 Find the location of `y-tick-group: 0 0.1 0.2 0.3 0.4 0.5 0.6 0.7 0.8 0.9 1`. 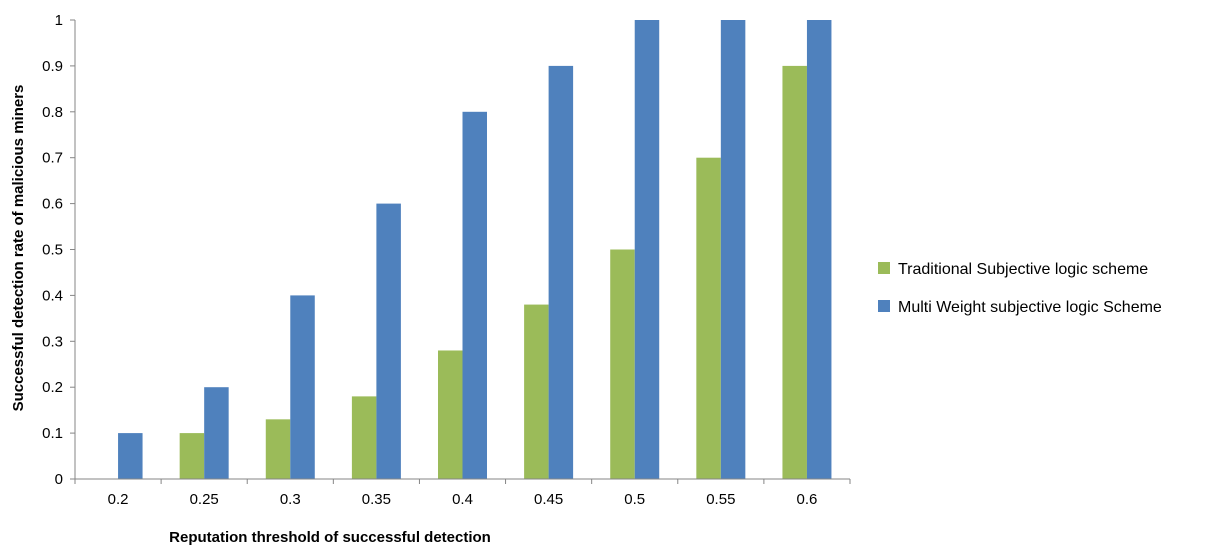

y-tick-group: 0 0.1 0.2 0.3 0.4 0.5 0.6 0.7 0.8 0.9 1 is located at coordinates (58, 250).